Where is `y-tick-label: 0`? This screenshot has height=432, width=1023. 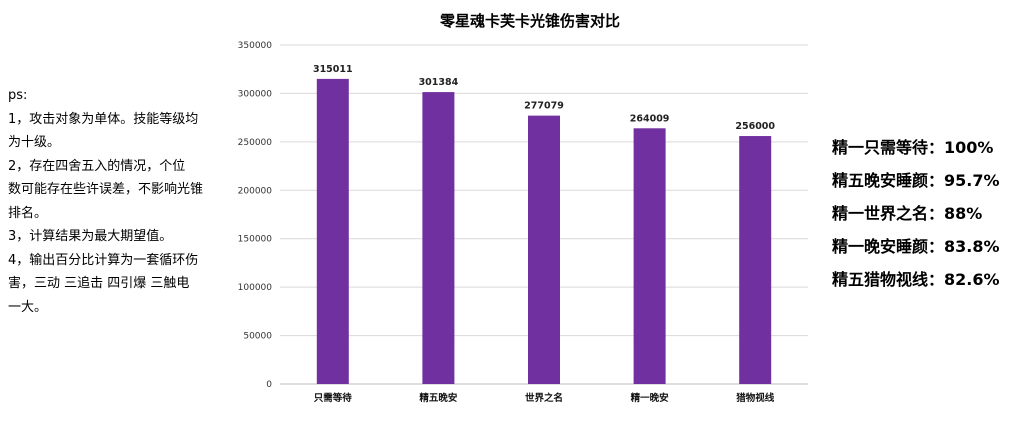 y-tick-label: 0 is located at coordinates (269, 385).